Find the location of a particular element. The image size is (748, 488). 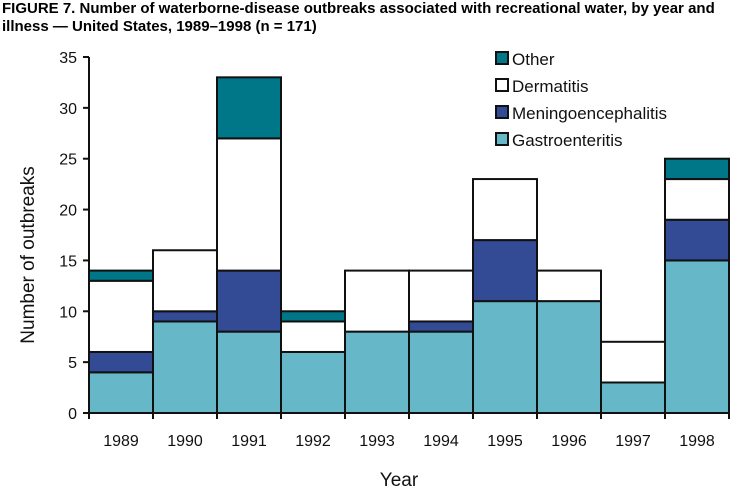

bar-segment-gastroenteritis-1992 is located at coordinates (313, 382).